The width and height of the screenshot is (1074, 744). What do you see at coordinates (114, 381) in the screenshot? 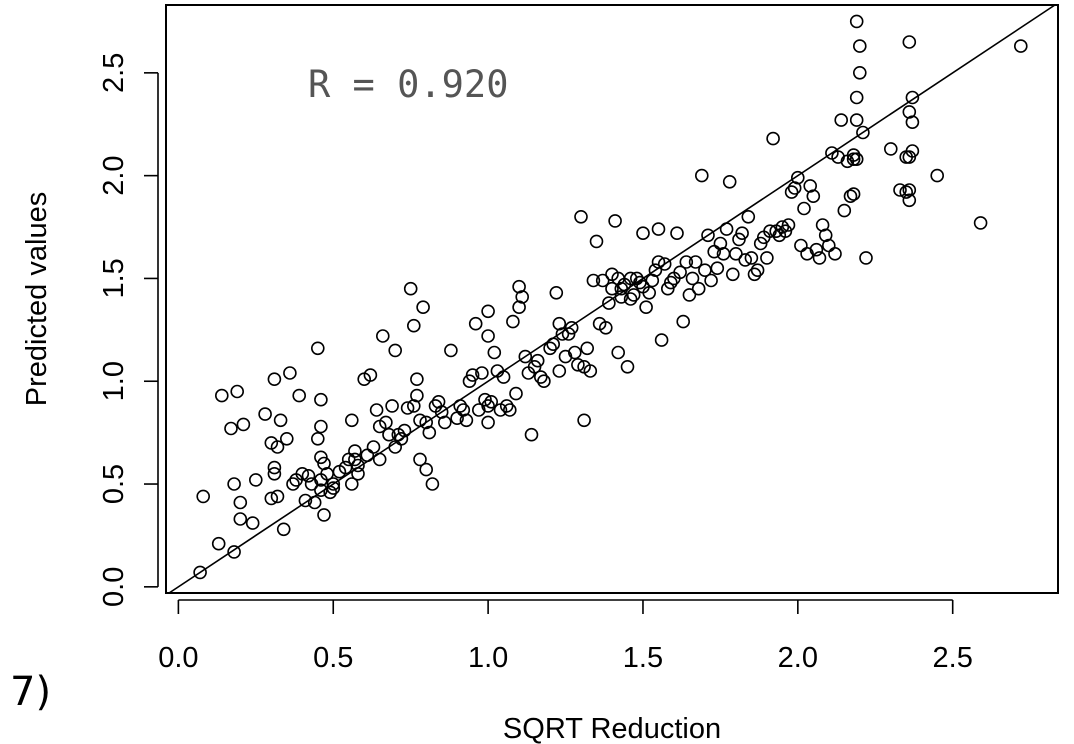
I see `y-tick-label: 1.0` at bounding box center [114, 381].